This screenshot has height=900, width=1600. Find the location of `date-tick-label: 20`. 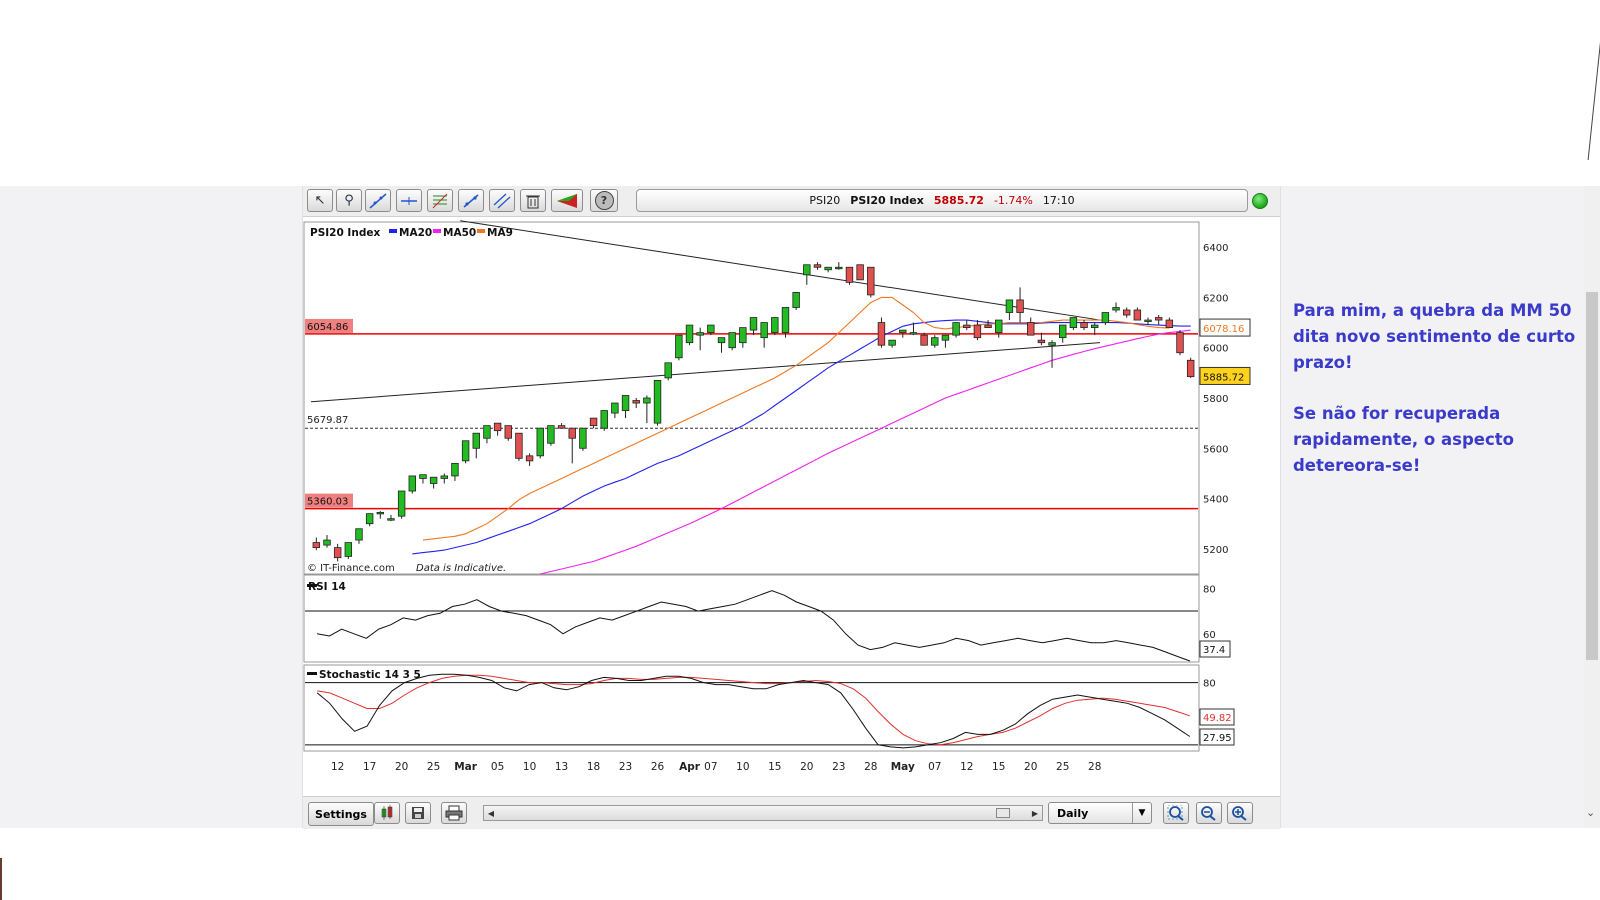

date-tick-label: 20 is located at coordinates (401, 767).